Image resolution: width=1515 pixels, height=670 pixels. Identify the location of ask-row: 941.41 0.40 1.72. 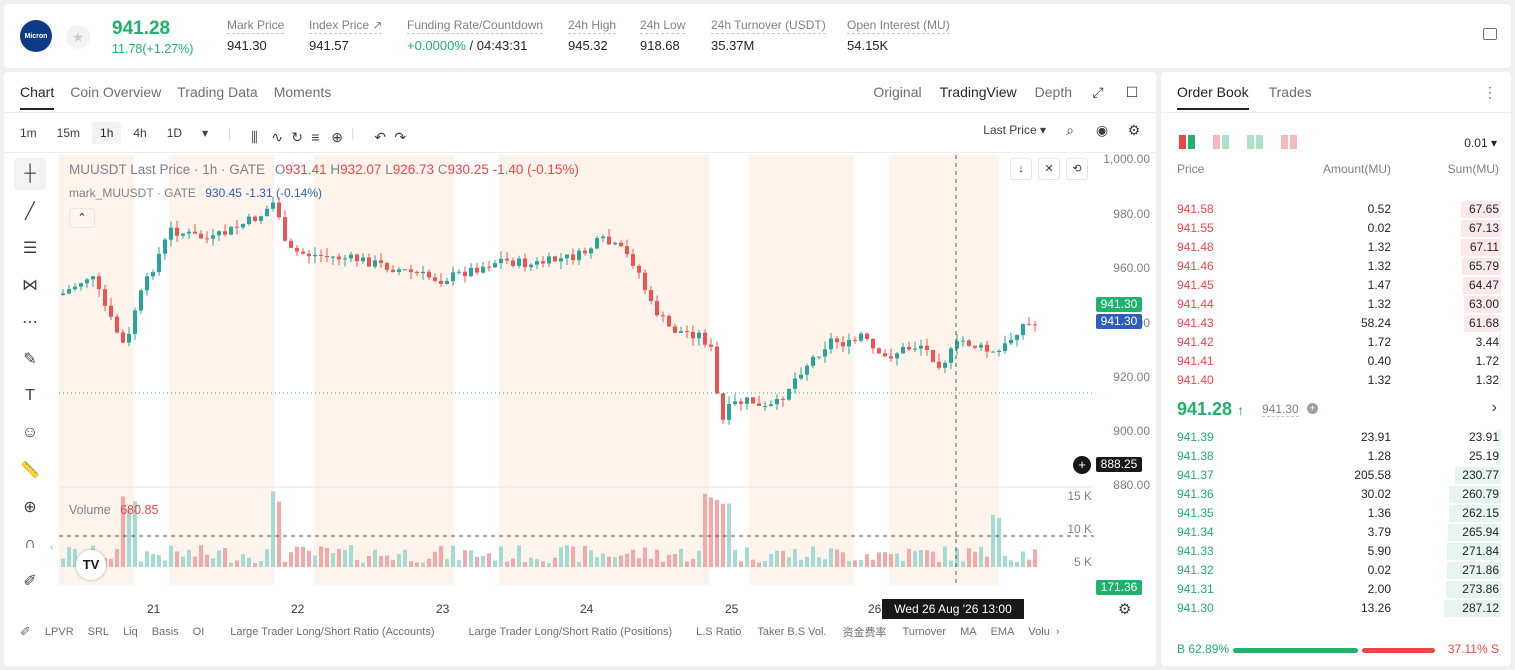
(1339, 361).